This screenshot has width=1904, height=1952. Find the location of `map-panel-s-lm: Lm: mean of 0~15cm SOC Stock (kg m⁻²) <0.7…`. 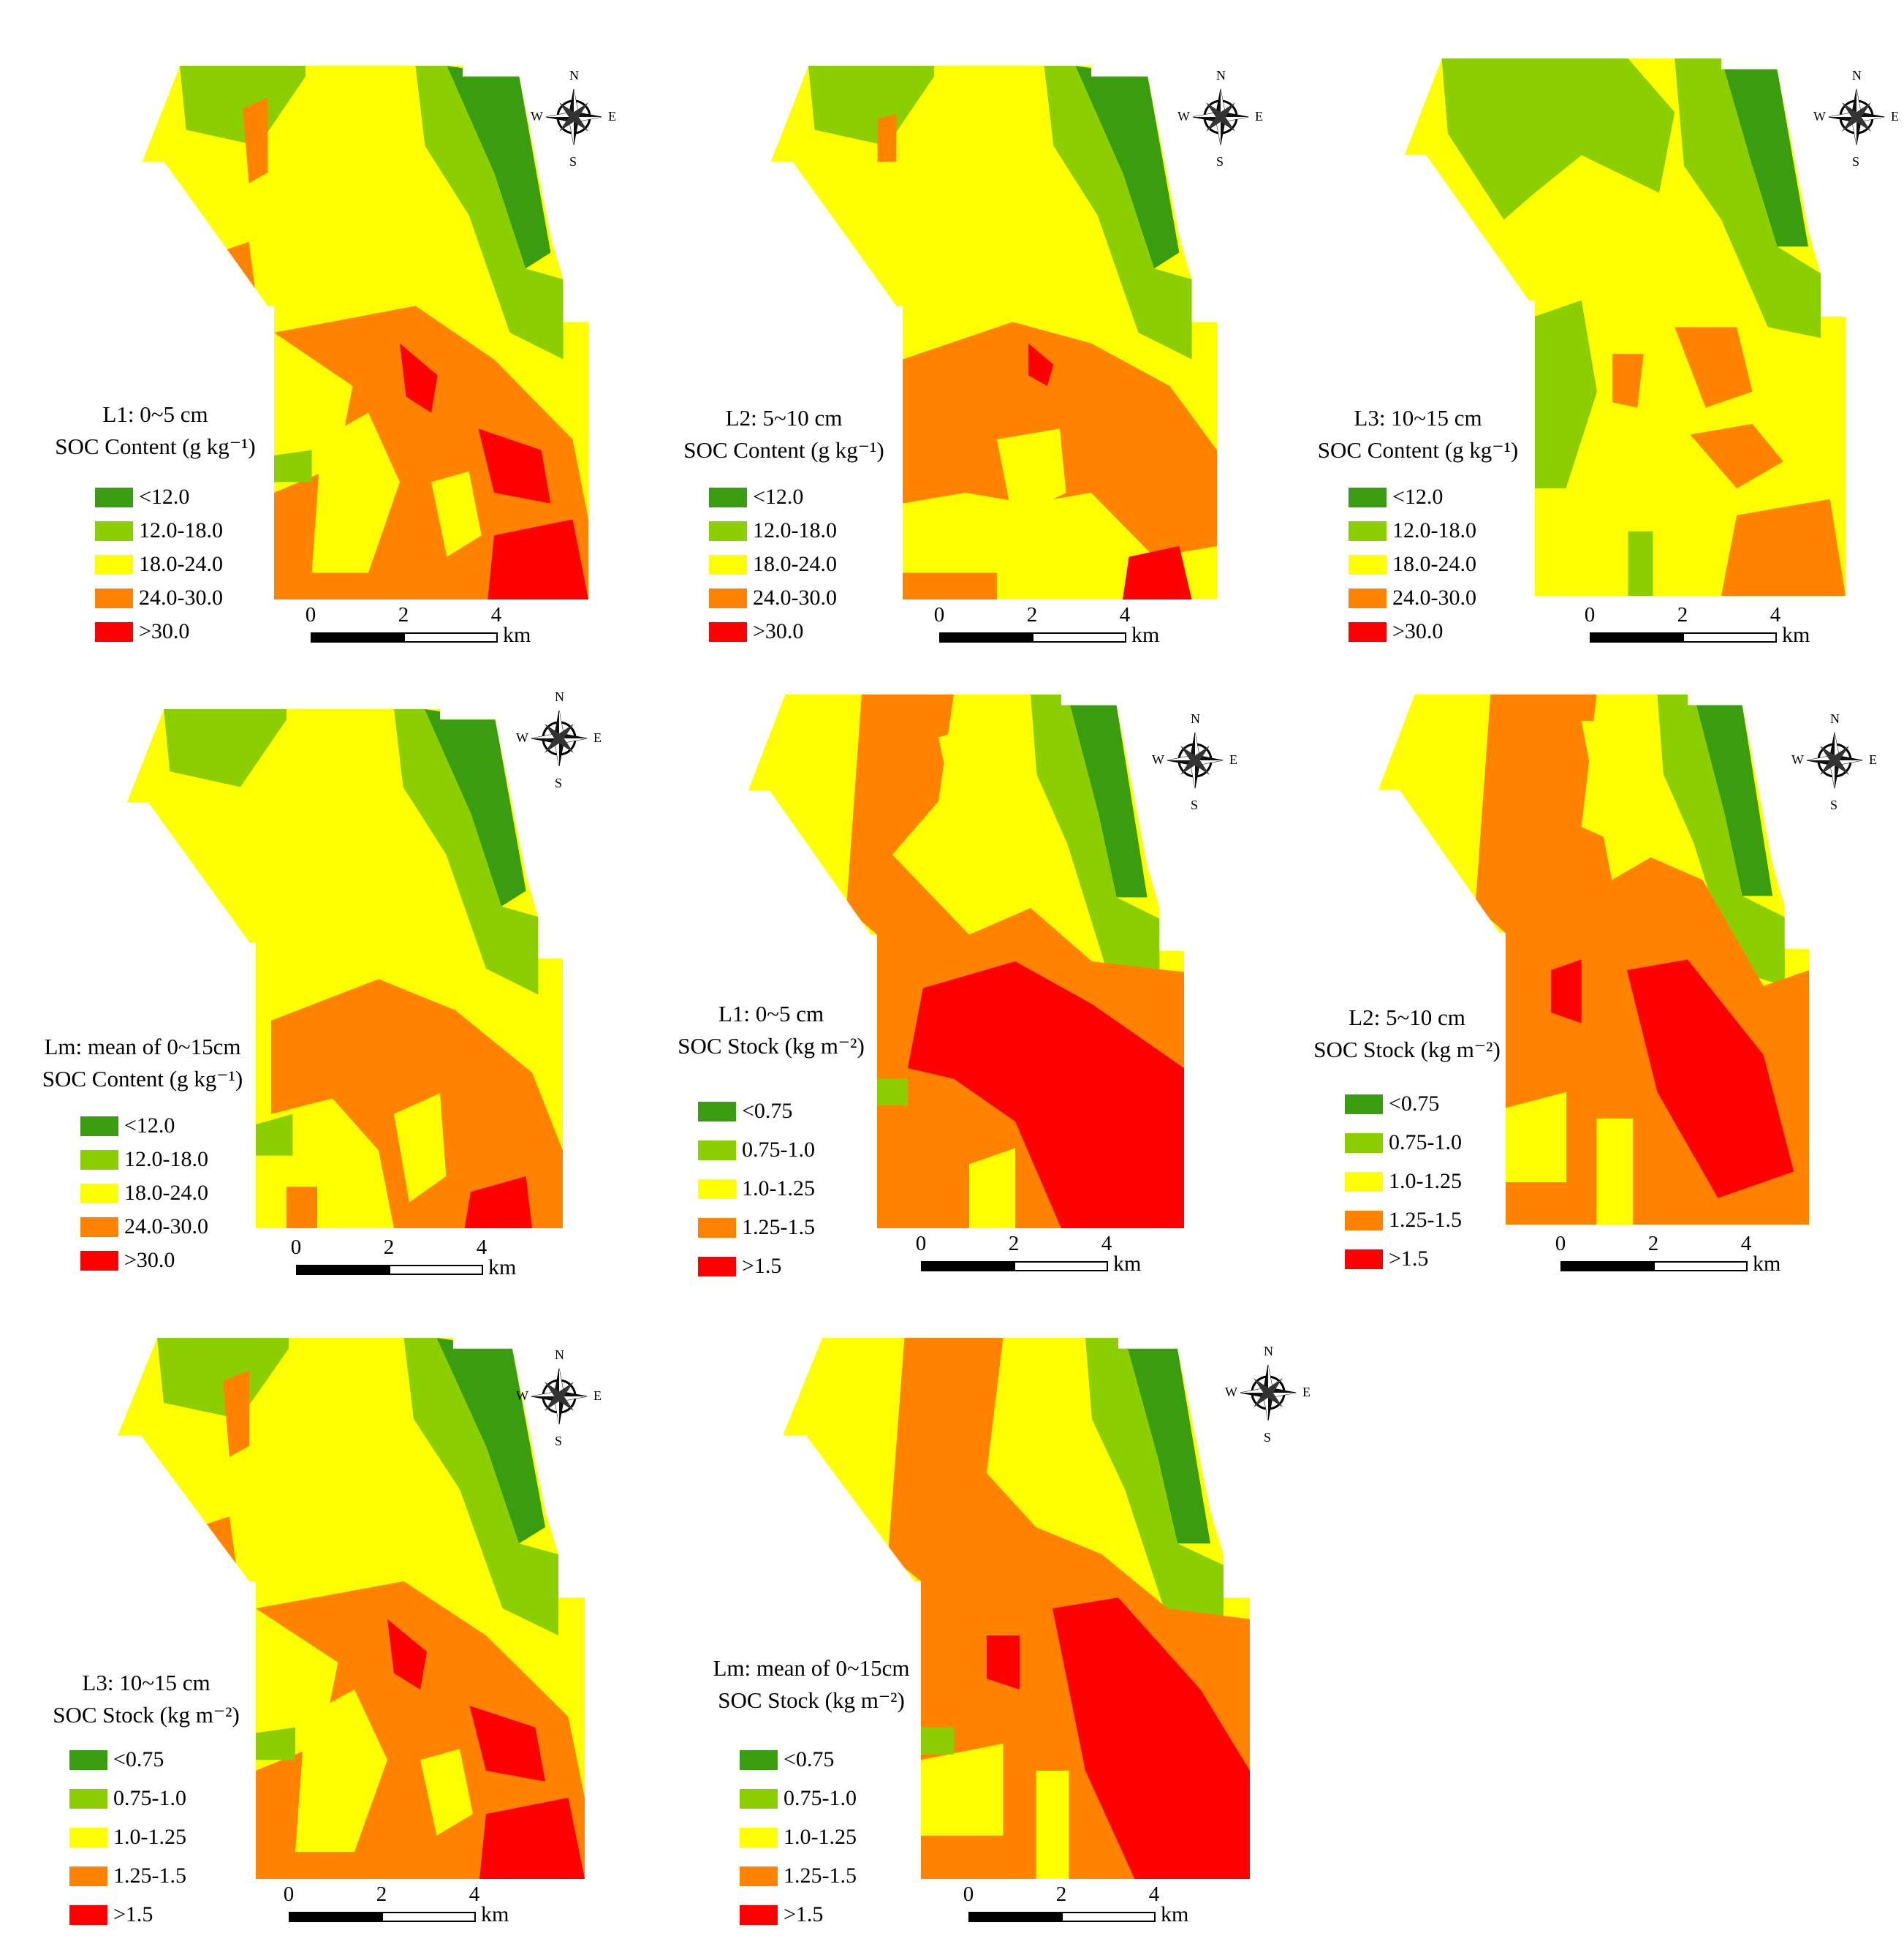

map-panel-s-lm: Lm: mean of 0~15cm SOC Stock (kg m⁻²) <0.7… is located at coordinates (1016, 1637).